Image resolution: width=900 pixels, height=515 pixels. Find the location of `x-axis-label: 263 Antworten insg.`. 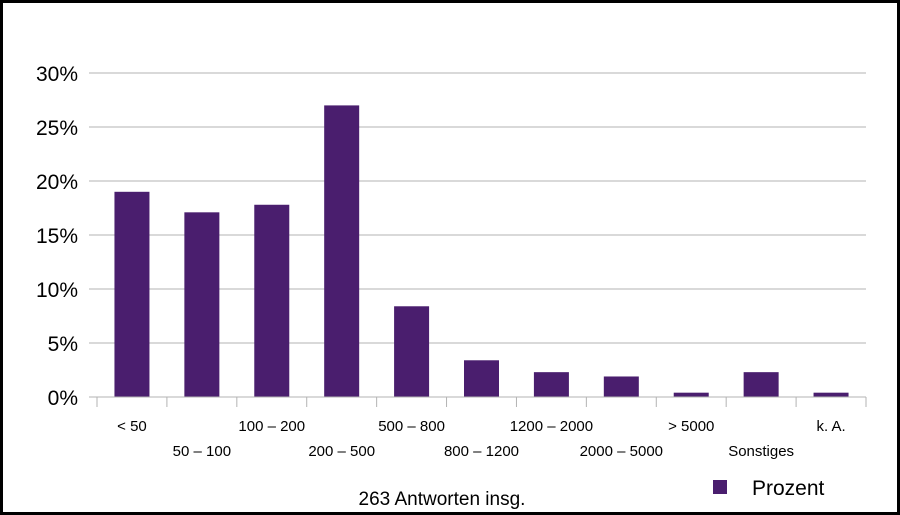

x-axis-label: 263 Antworten insg. is located at coordinates (442, 499).